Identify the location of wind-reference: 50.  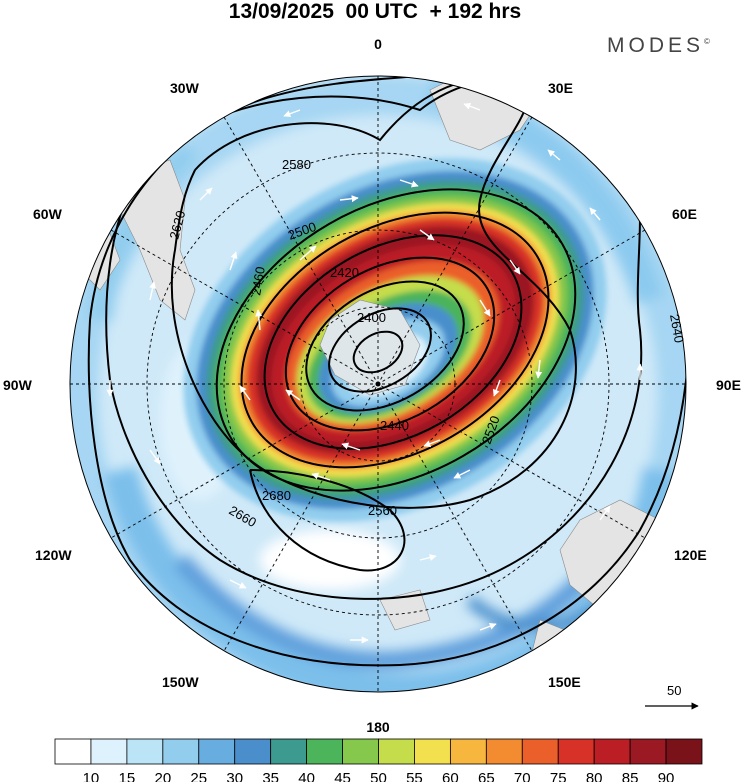
(672, 696).